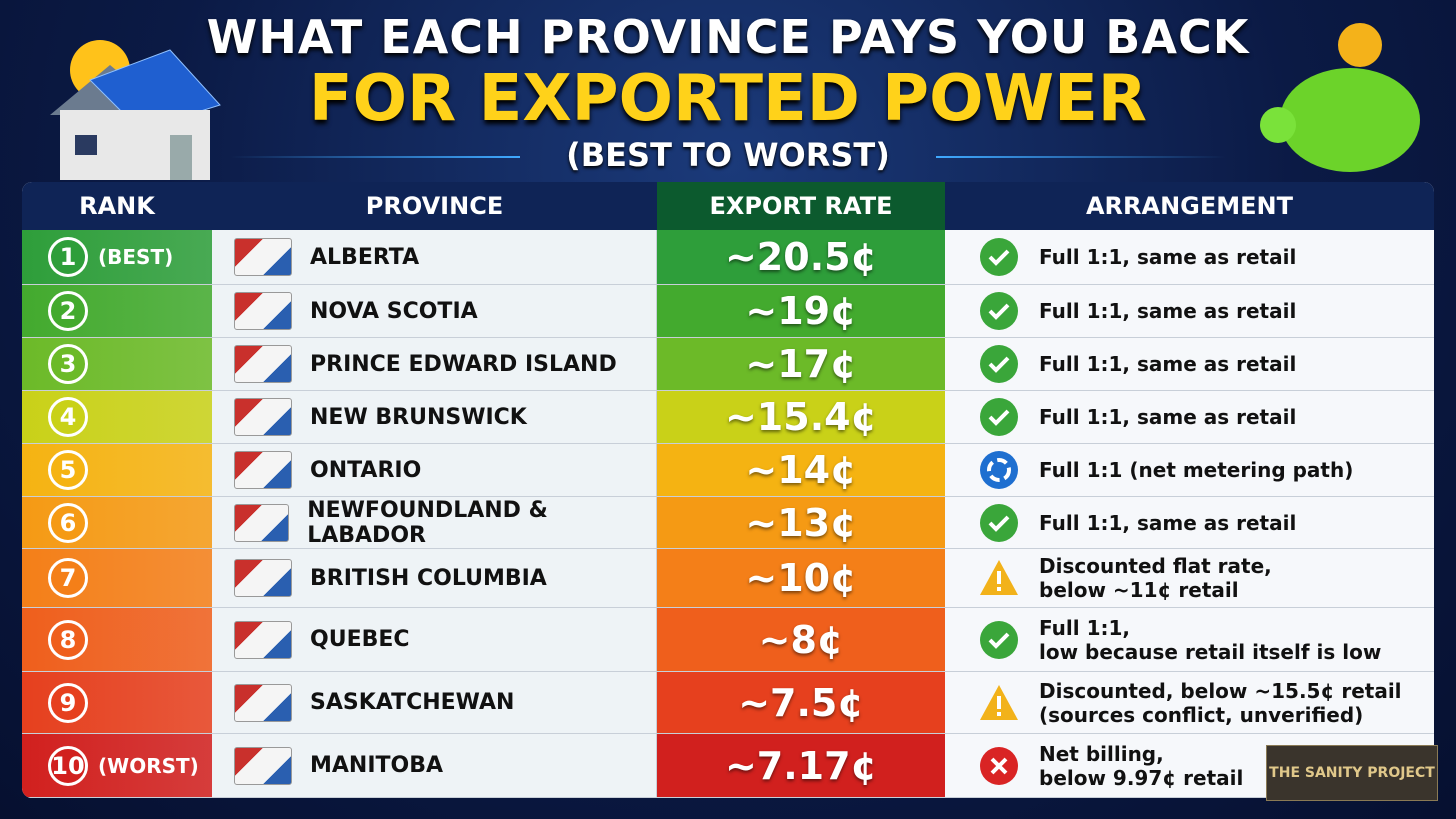 The image size is (1456, 819). What do you see at coordinates (68, 765) in the screenshot?
I see `rank-number: 10` at bounding box center [68, 765].